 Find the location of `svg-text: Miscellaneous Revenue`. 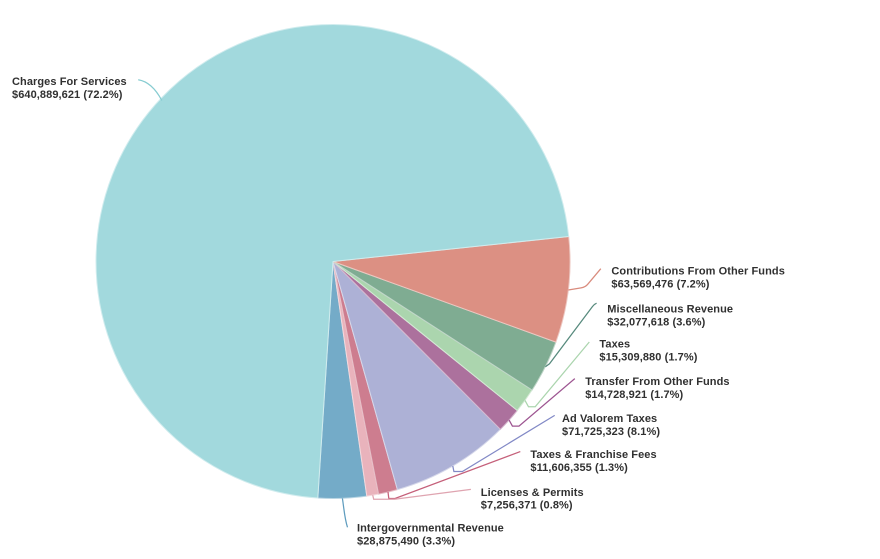

svg-text: Miscellaneous Revenue is located at coordinates (670, 310).